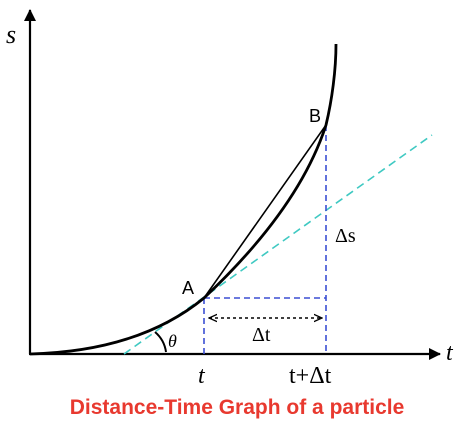 This screenshot has width=474, height=438. I want to click on figure-caption: Distance-Time Graph of a particle, so click(237, 407).